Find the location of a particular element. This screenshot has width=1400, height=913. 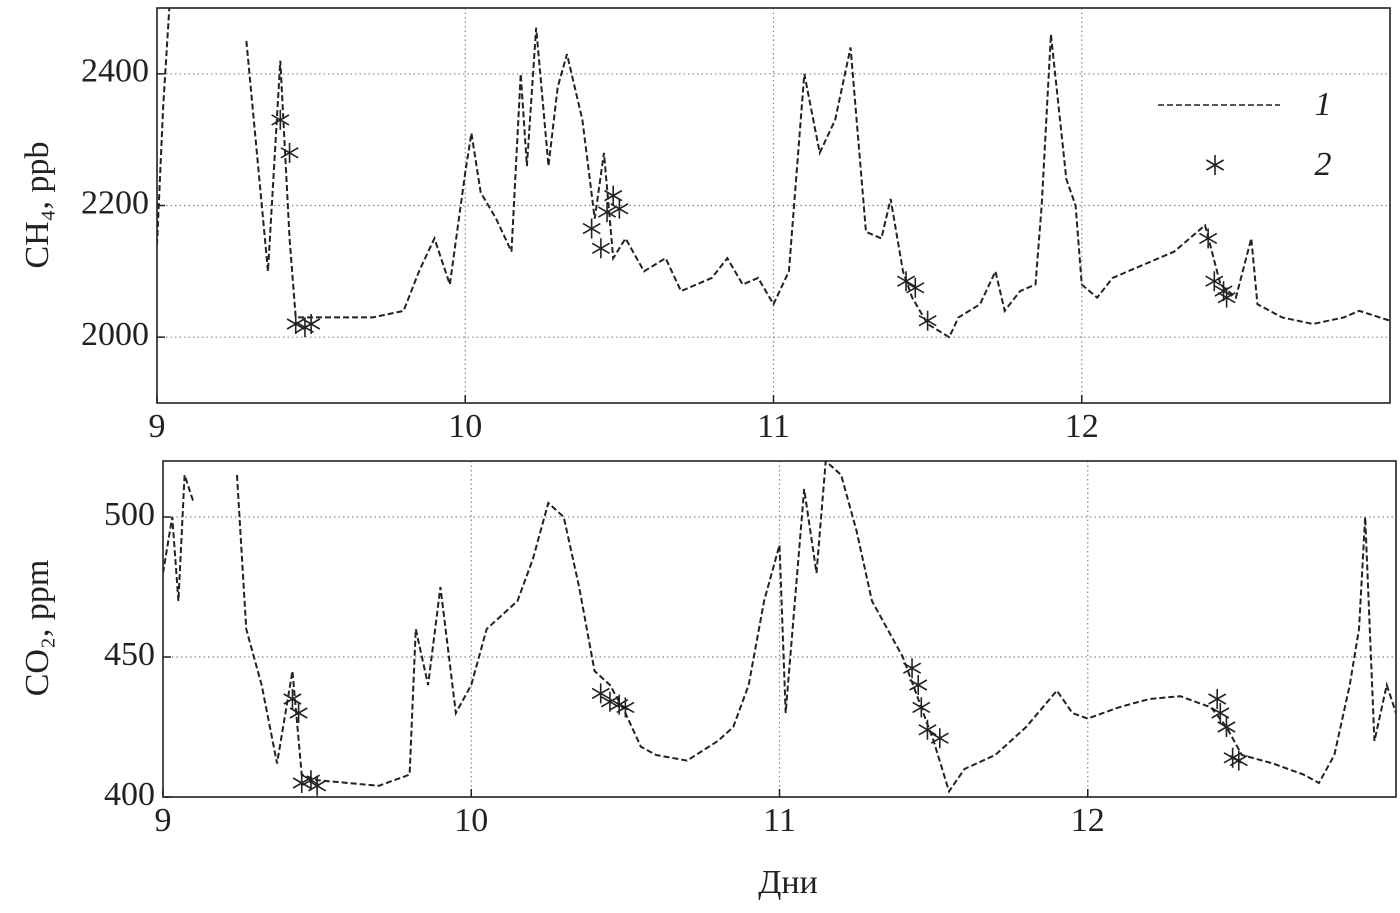

legend-label: 2 is located at coordinates (1323, 164).